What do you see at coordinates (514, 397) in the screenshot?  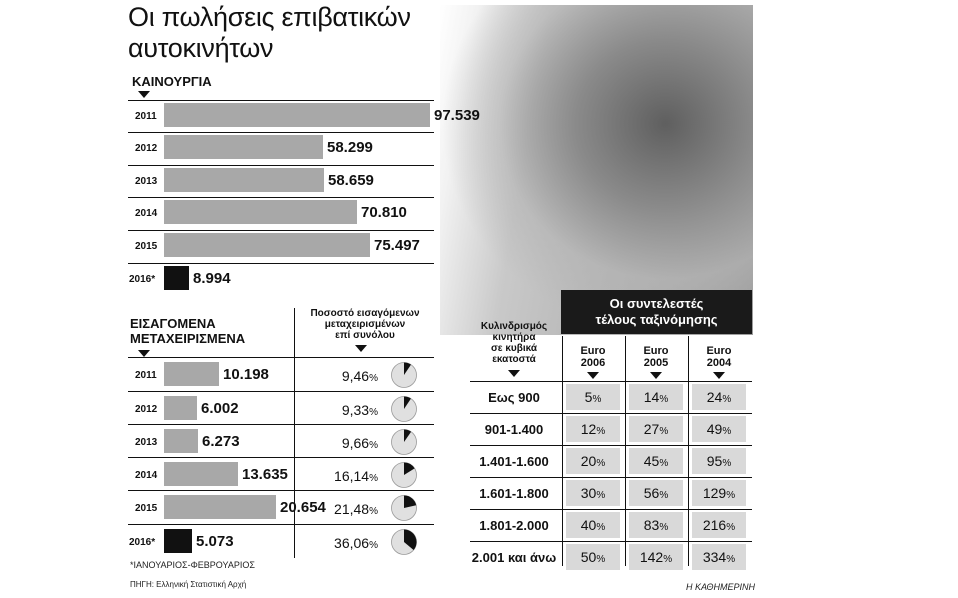 I see `tax-cc-label: Εως 900` at bounding box center [514, 397].